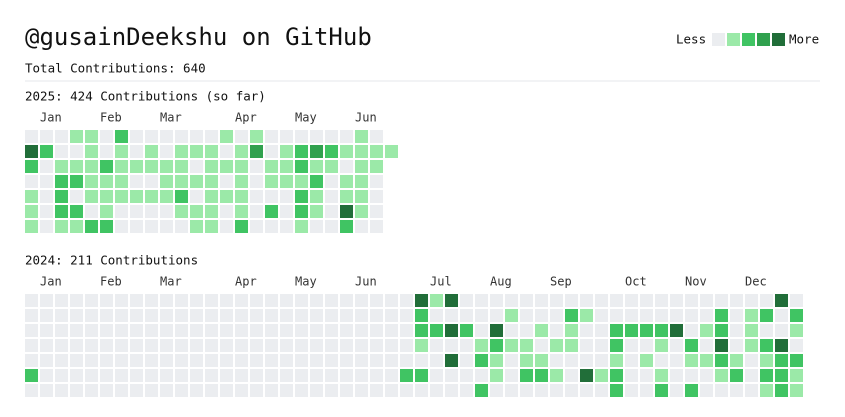 This screenshot has width=845, height=417. Describe the element at coordinates (804, 39) in the screenshot. I see `legend-more: More` at that location.